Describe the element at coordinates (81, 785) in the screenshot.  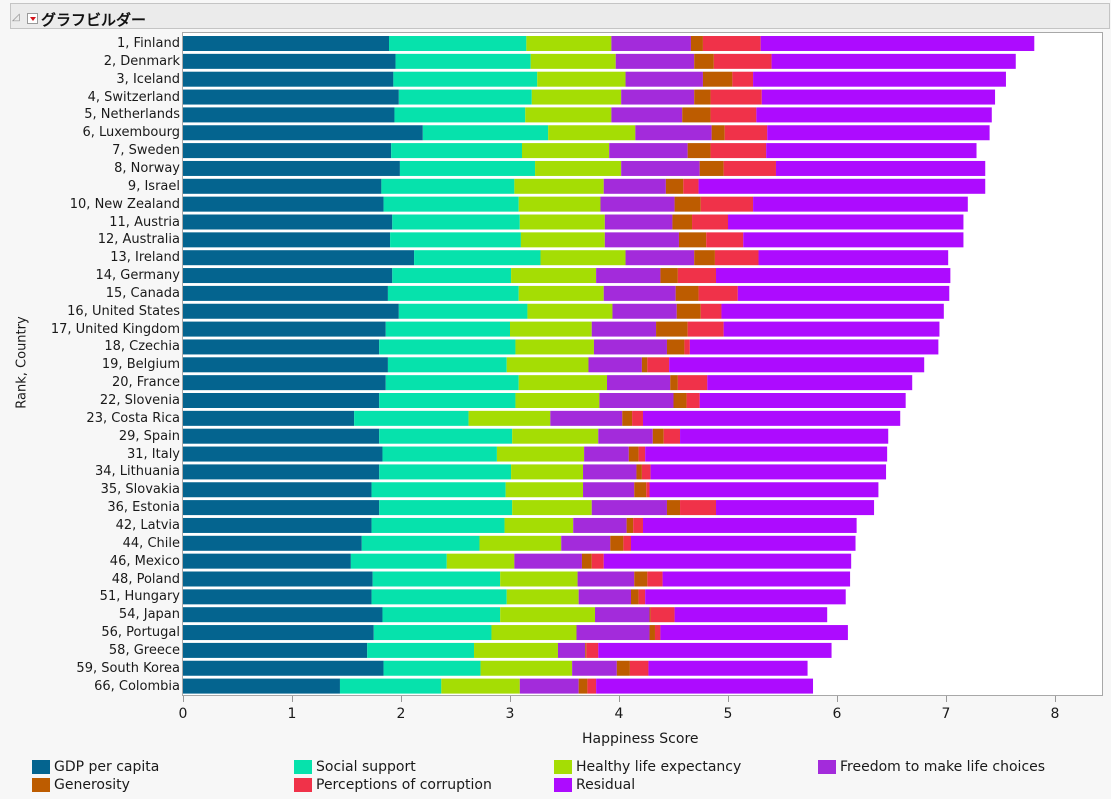
I see `legend-item: Generosity` at that location.